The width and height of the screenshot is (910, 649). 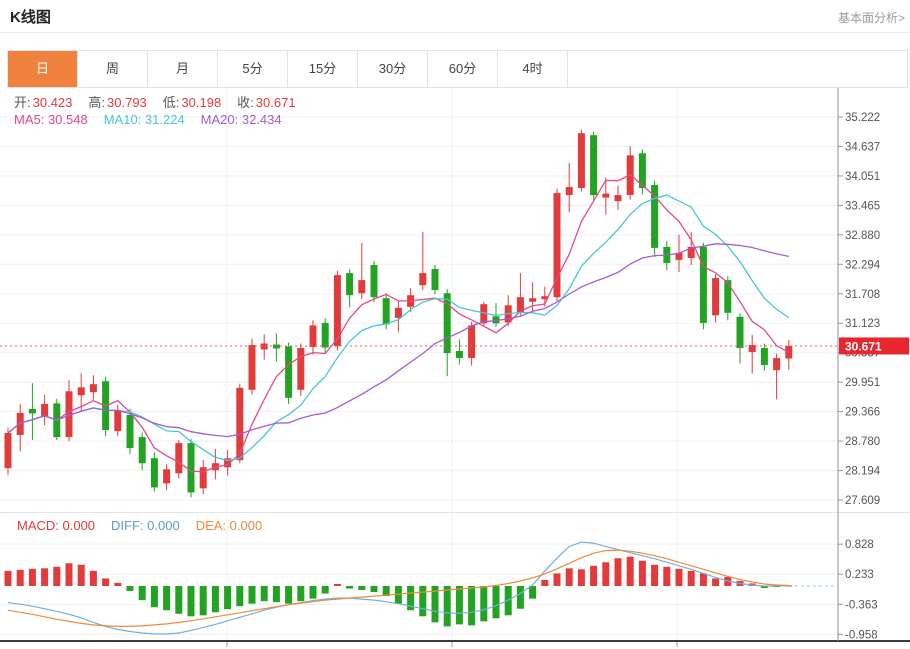 What do you see at coordinates (859, 575) in the screenshot?
I see `macd-tick-label: 0.233` at bounding box center [859, 575].